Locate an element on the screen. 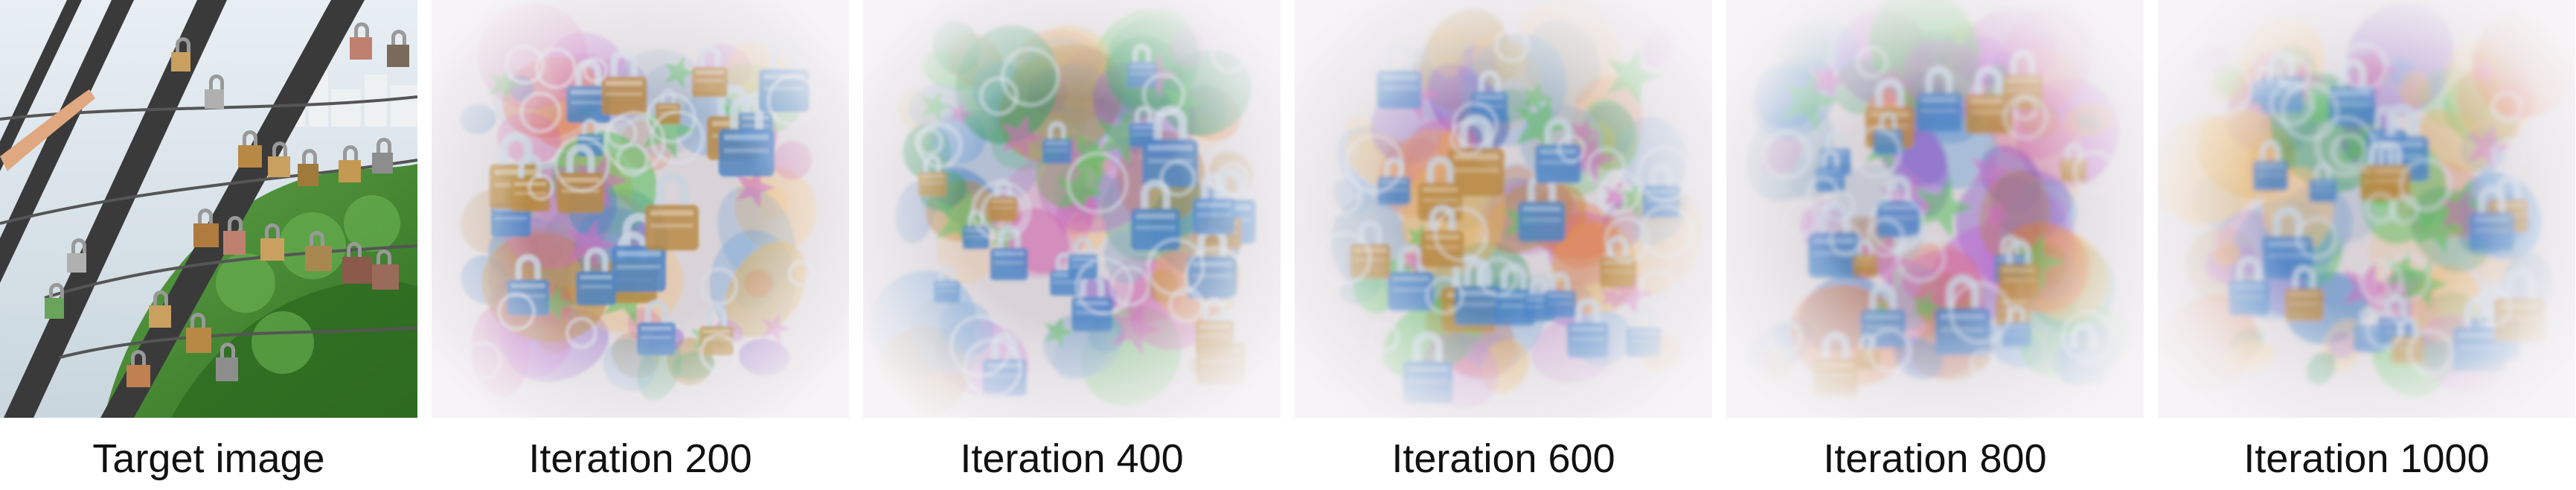 This screenshot has width=2576, height=490. caption-iteration-800: Iteration 800 is located at coordinates (1935, 458).